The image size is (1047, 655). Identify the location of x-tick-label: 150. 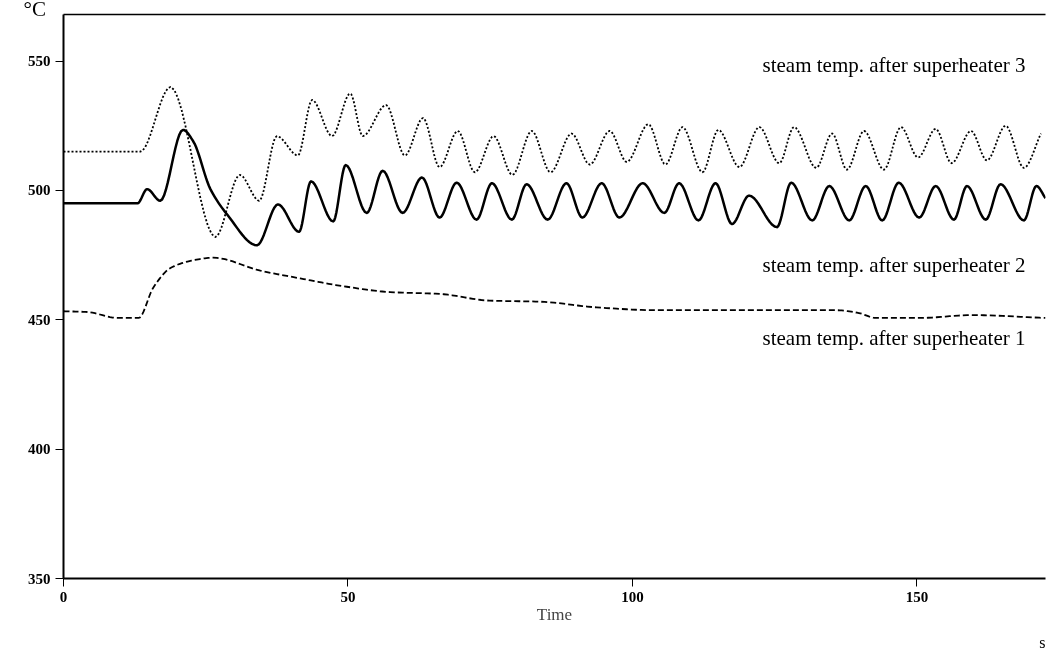
(917, 596).